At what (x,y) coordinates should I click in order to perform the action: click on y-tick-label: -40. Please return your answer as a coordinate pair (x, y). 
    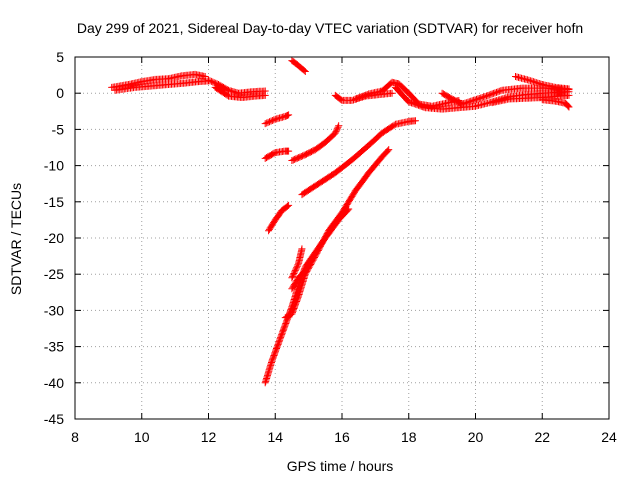
    Looking at the image, I should click on (54, 383).